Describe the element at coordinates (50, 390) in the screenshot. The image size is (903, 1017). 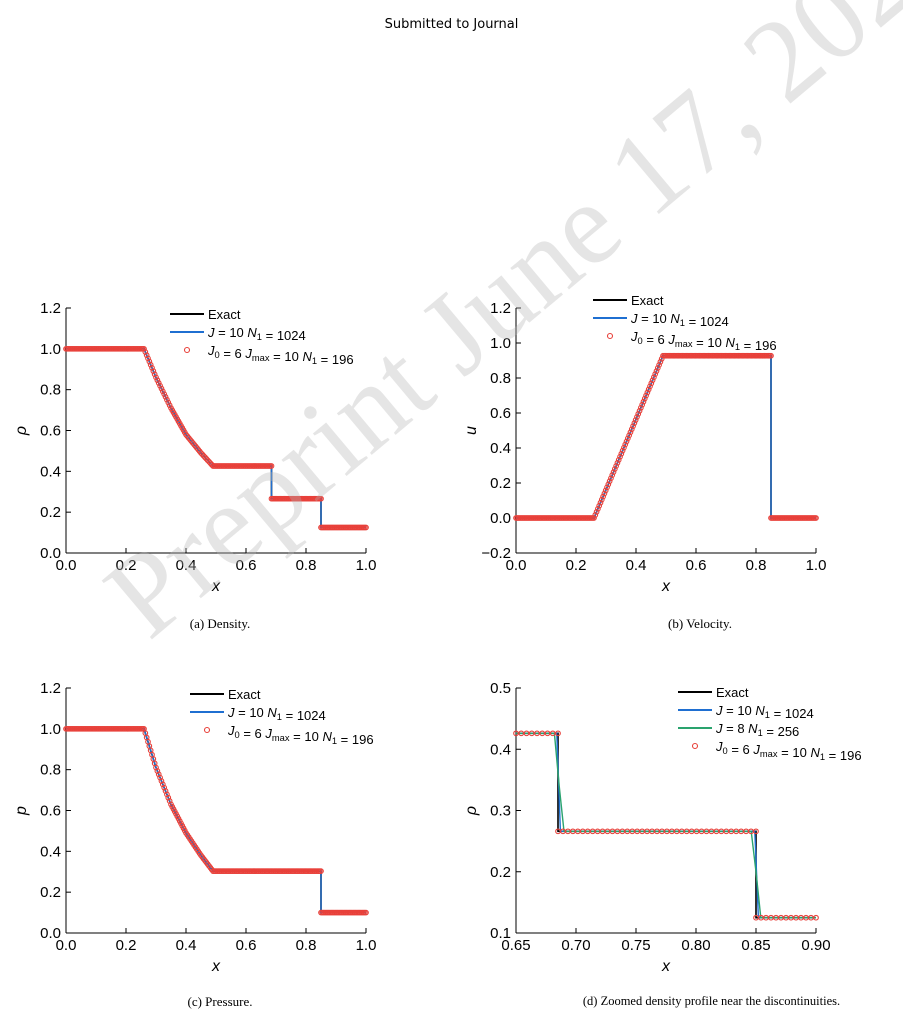
I see `y-tick-label: 0.8` at that location.